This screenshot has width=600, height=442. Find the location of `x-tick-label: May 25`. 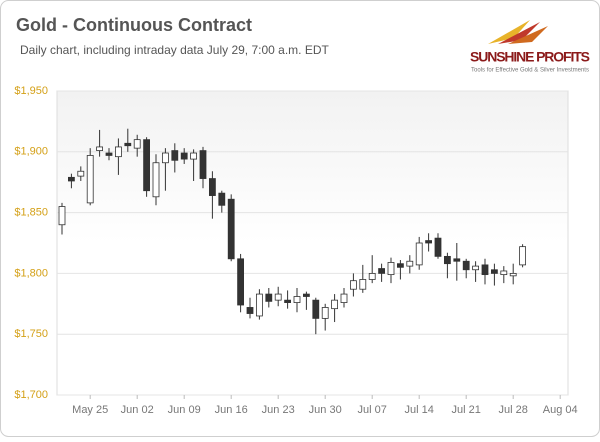

x-tick-label: May 25 is located at coordinates (90, 410).